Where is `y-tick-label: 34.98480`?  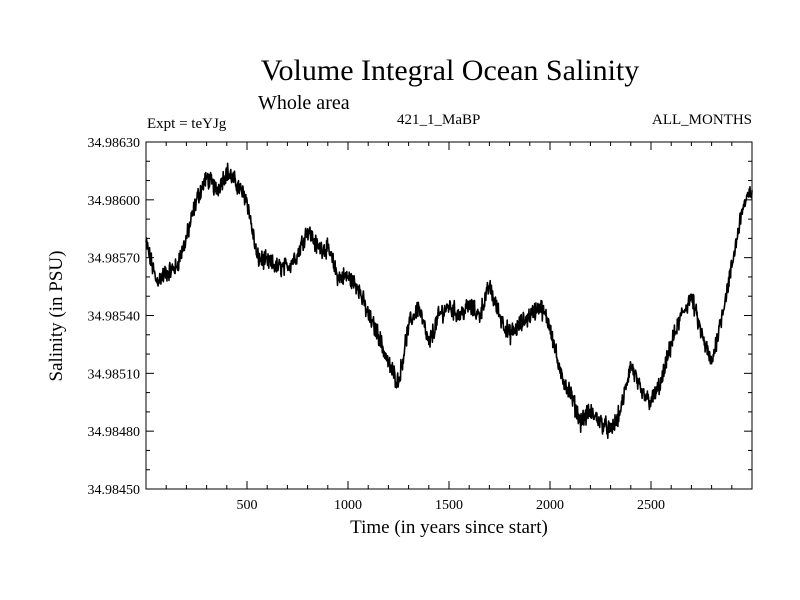 y-tick-label: 34.98480 is located at coordinates (114, 432).